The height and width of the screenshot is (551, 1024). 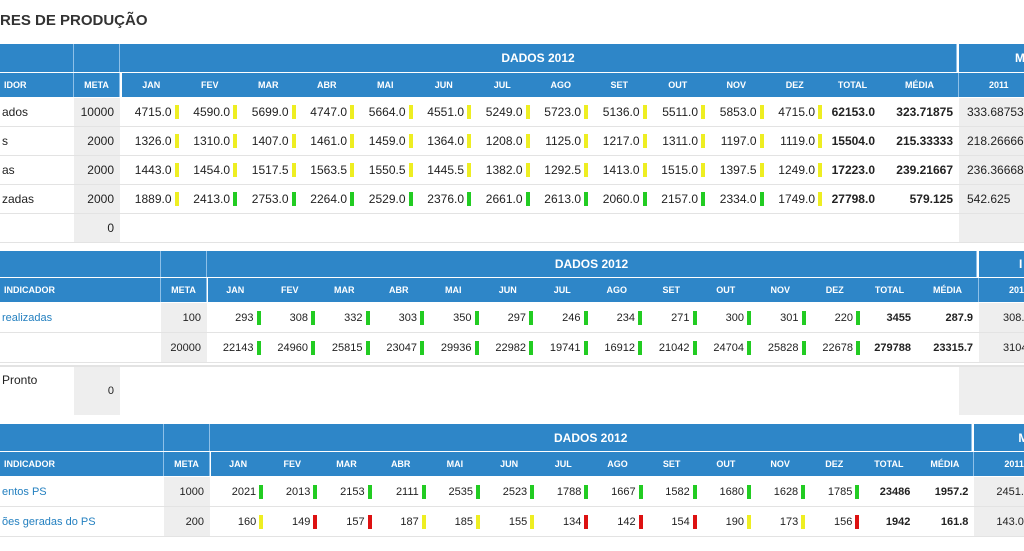 I want to click on section1-month-value: 1208.0, so click(x=504, y=141).